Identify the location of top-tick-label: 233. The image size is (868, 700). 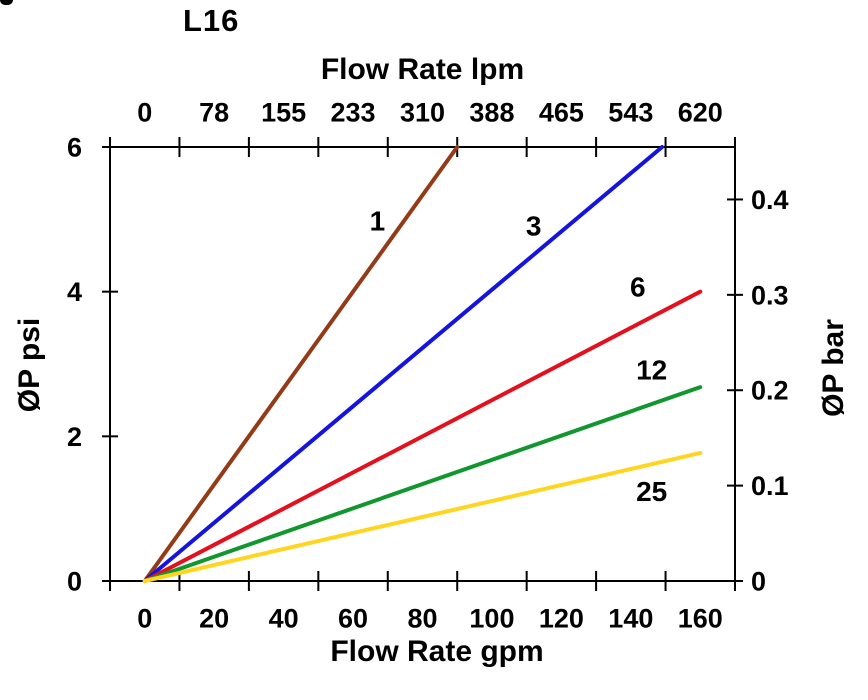
(353, 112).